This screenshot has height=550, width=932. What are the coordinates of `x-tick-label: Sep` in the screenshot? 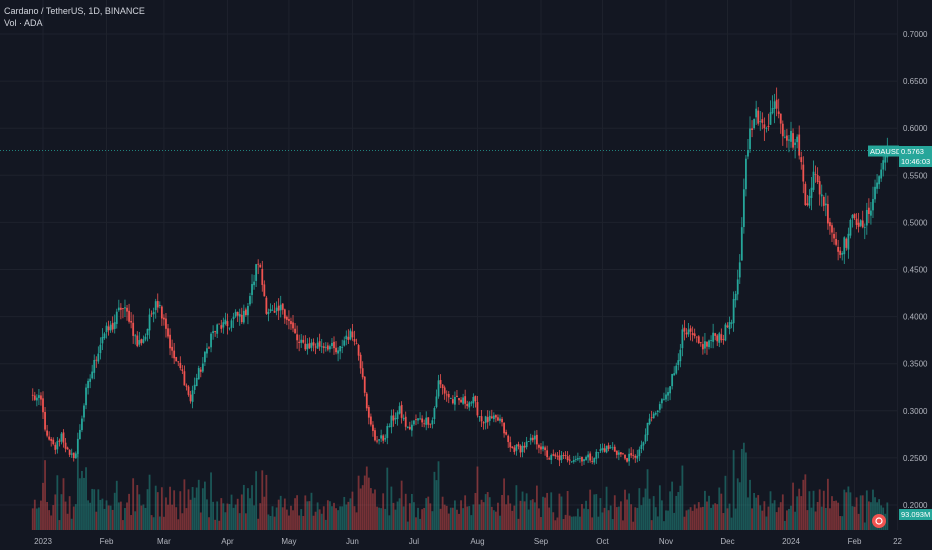 It's located at (541, 541).